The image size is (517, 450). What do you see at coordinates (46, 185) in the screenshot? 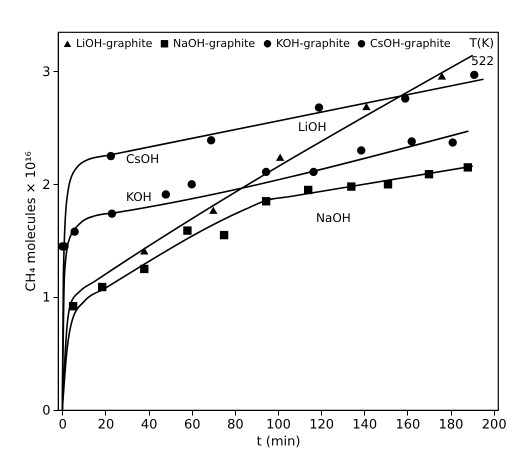
I see `y-tick-label: 2` at bounding box center [46, 185].